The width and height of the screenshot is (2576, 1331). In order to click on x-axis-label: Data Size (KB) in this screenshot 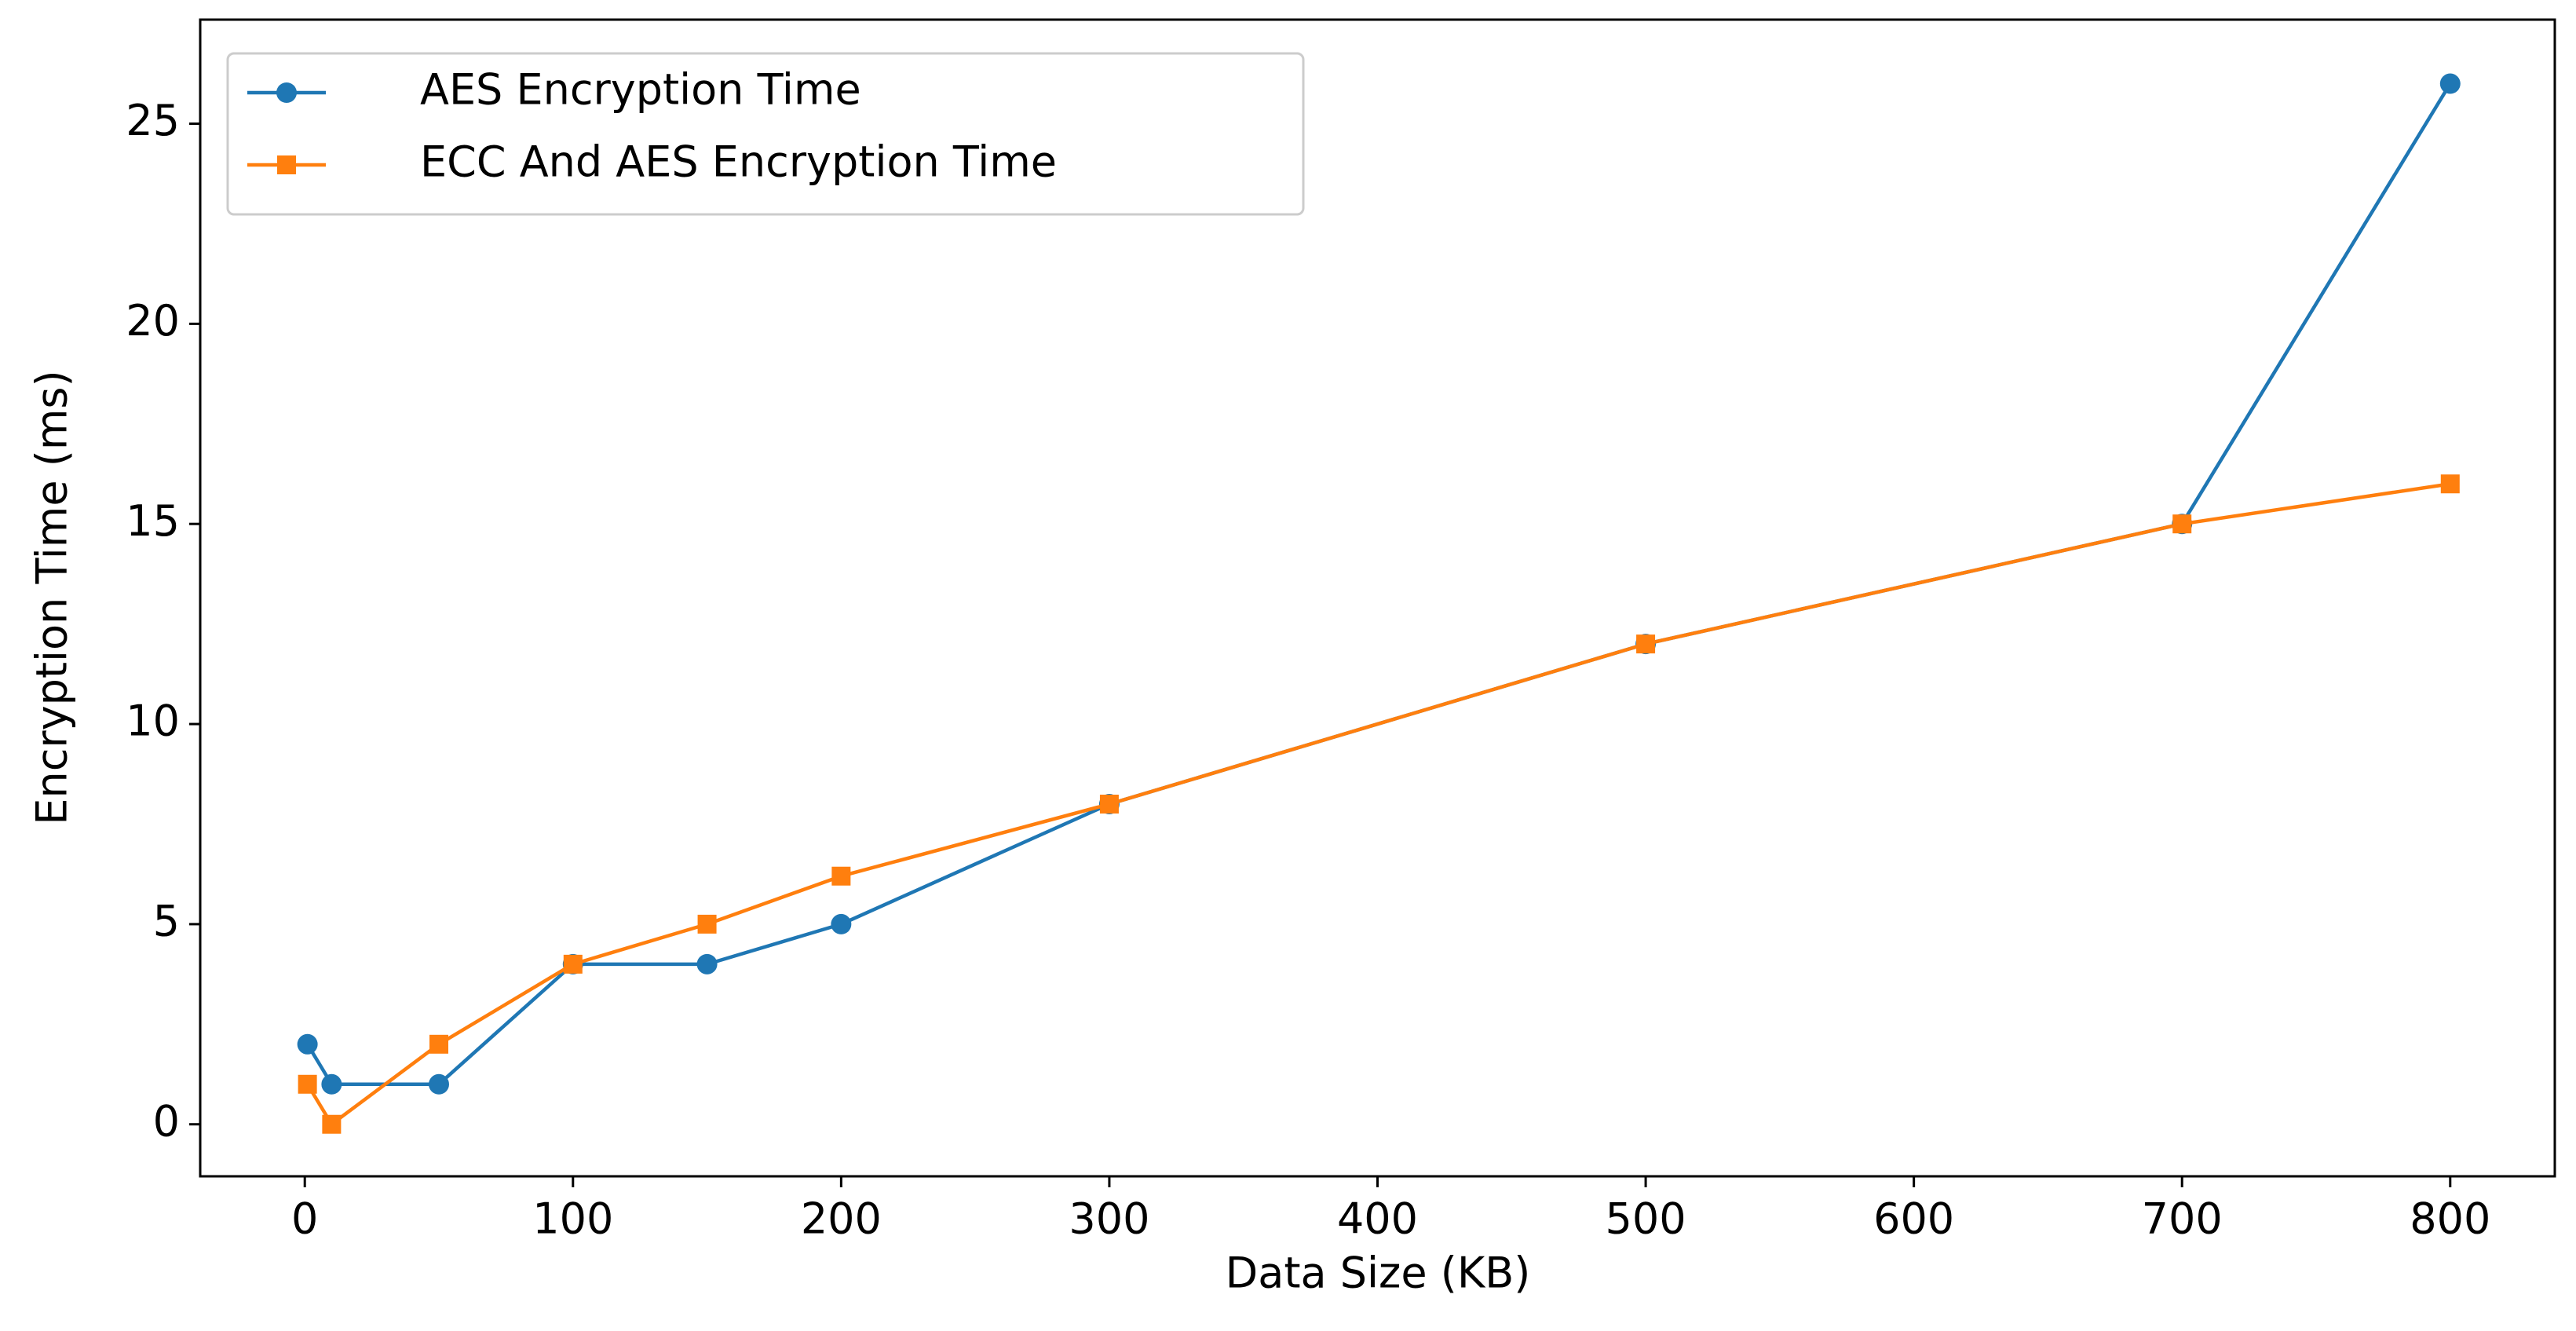, I will do `click(1378, 1273)`.